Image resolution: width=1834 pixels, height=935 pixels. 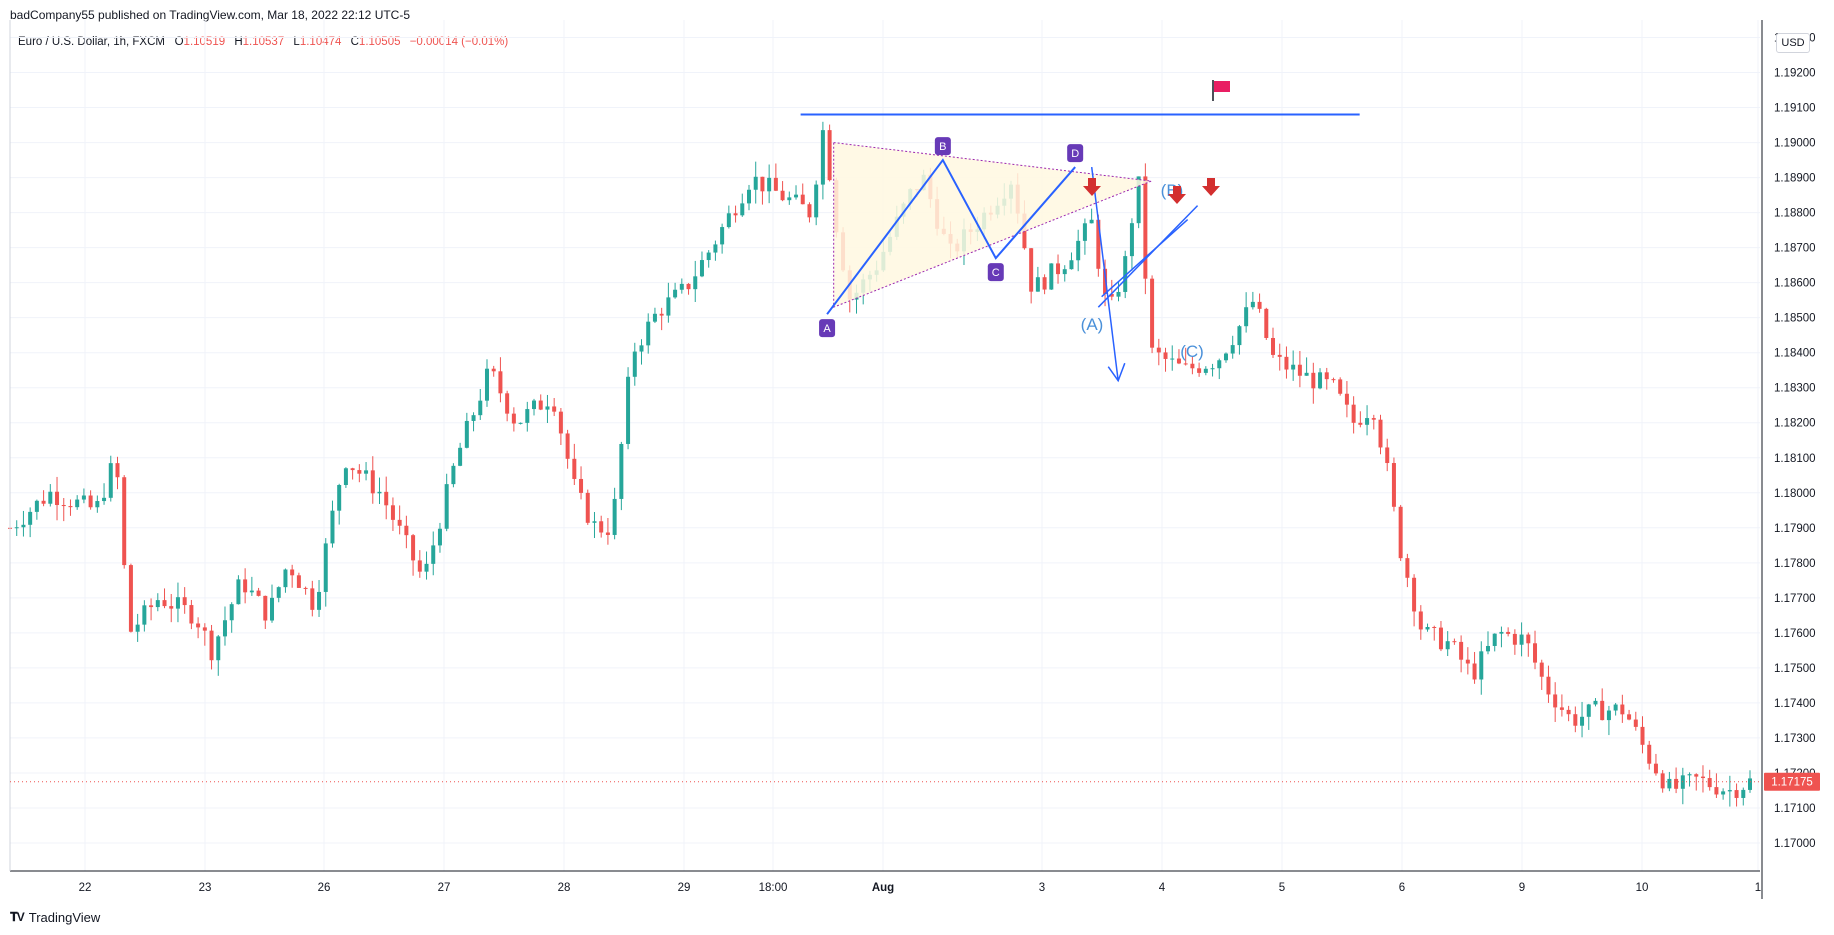 What do you see at coordinates (992, 225) in the screenshot?
I see `triangle-pattern` at bounding box center [992, 225].